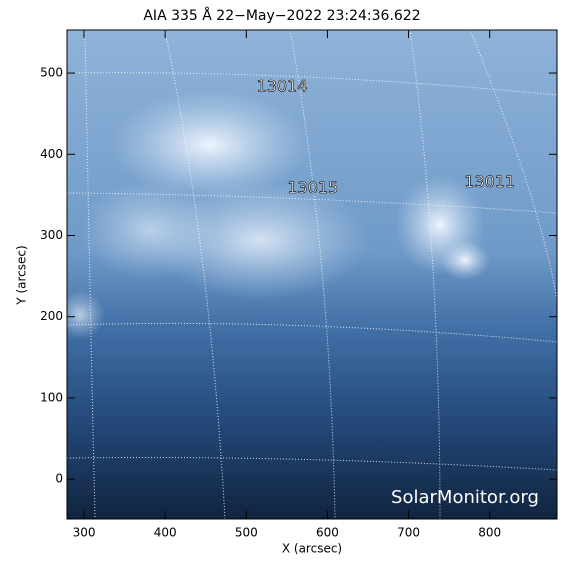  I want to click on x-tick-label: 400, so click(165, 533).